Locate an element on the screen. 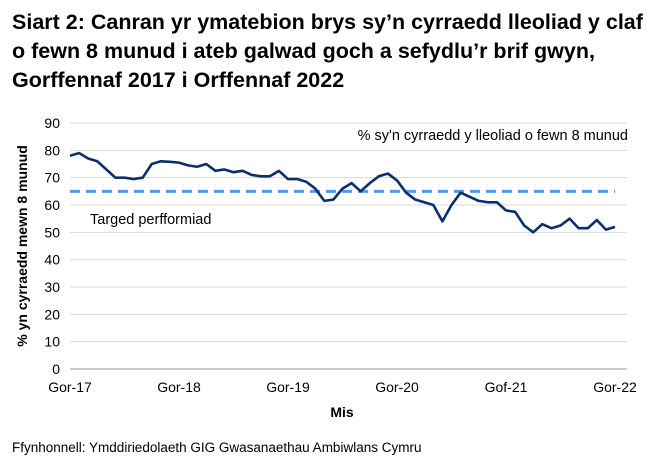  x-axis-label: Mis is located at coordinates (342, 412).